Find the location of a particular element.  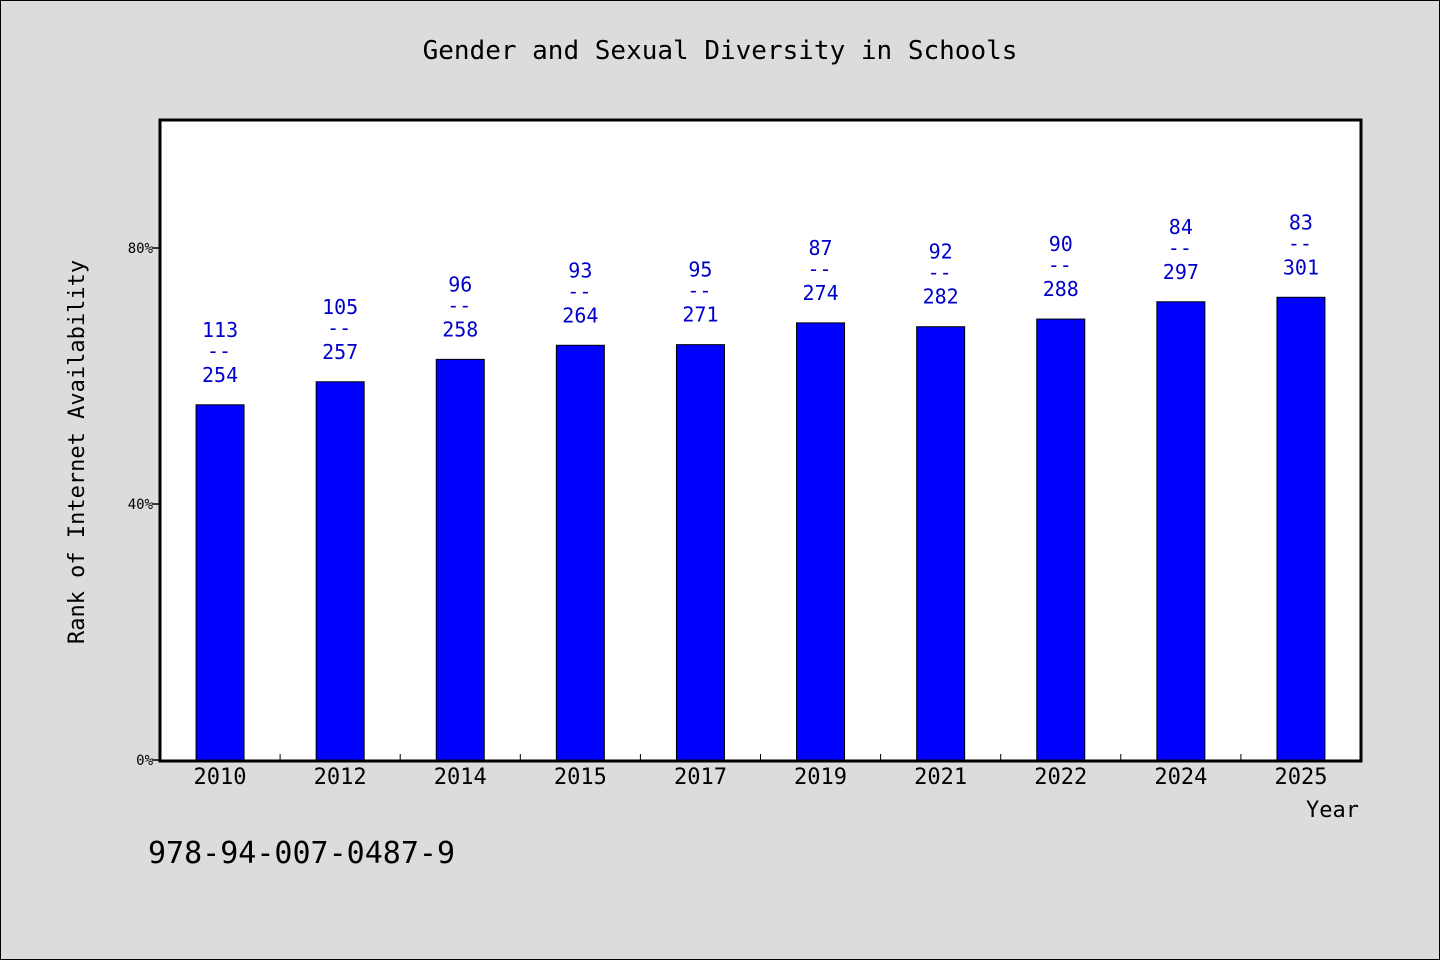

footer-code: 978-94-007-0487-9 is located at coordinates (302, 853).